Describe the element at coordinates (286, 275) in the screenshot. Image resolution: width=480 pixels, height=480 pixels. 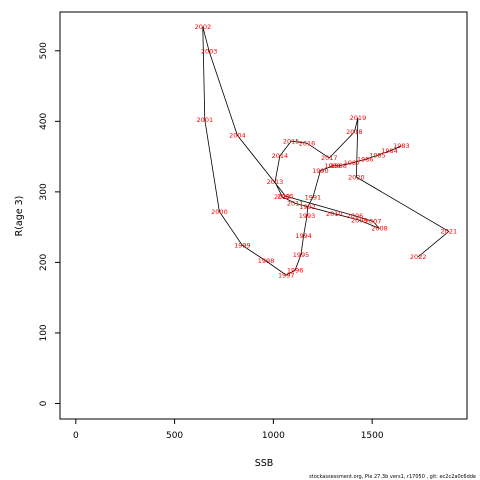
I see `year-label-1997: 1997` at that location.